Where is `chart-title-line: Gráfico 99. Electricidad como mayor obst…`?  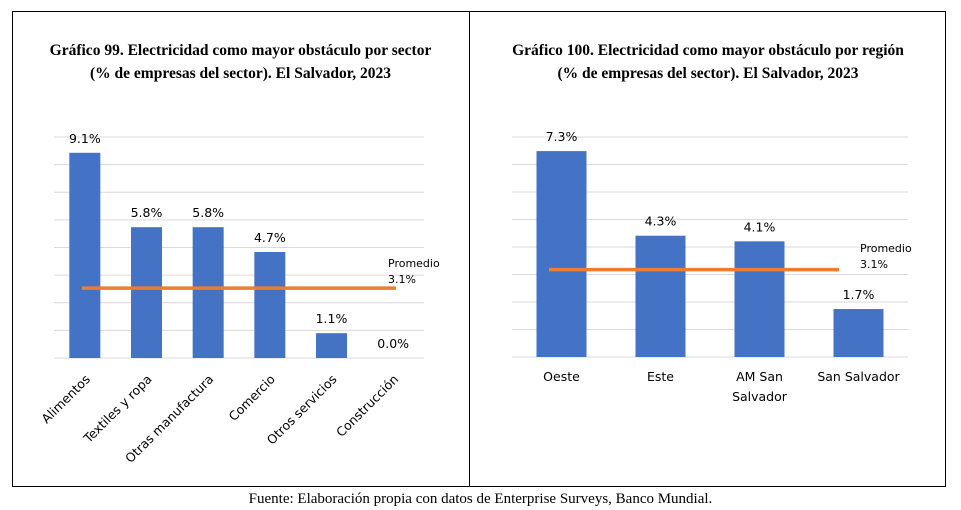 chart-title-line: Gráfico 99. Electricidad como mayor obst… is located at coordinates (240, 50).